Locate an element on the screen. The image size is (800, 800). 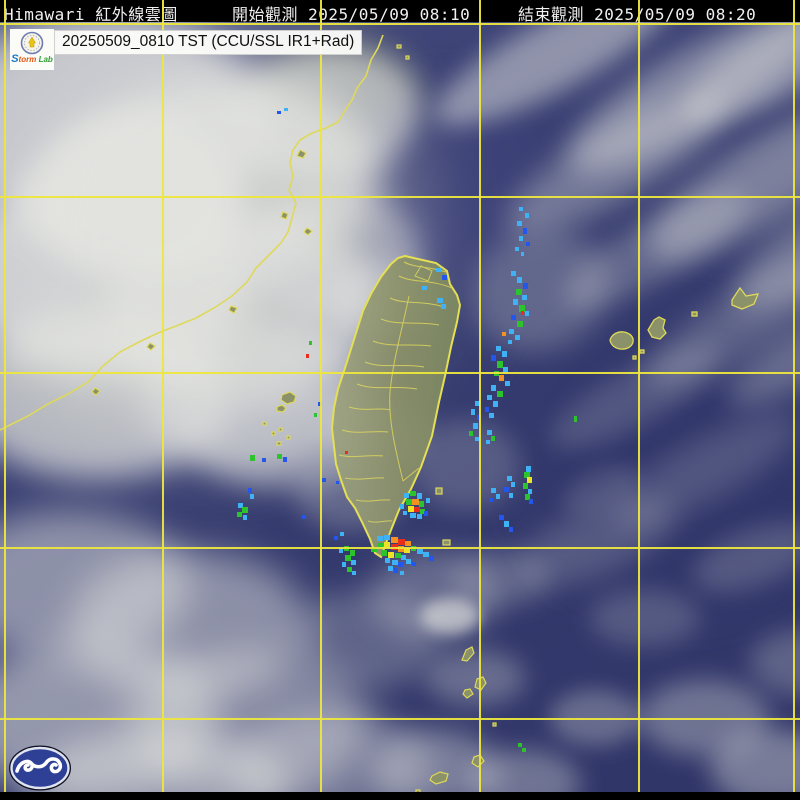
product-title: Himawari 紅外線雲圖 is located at coordinates (91, 14).